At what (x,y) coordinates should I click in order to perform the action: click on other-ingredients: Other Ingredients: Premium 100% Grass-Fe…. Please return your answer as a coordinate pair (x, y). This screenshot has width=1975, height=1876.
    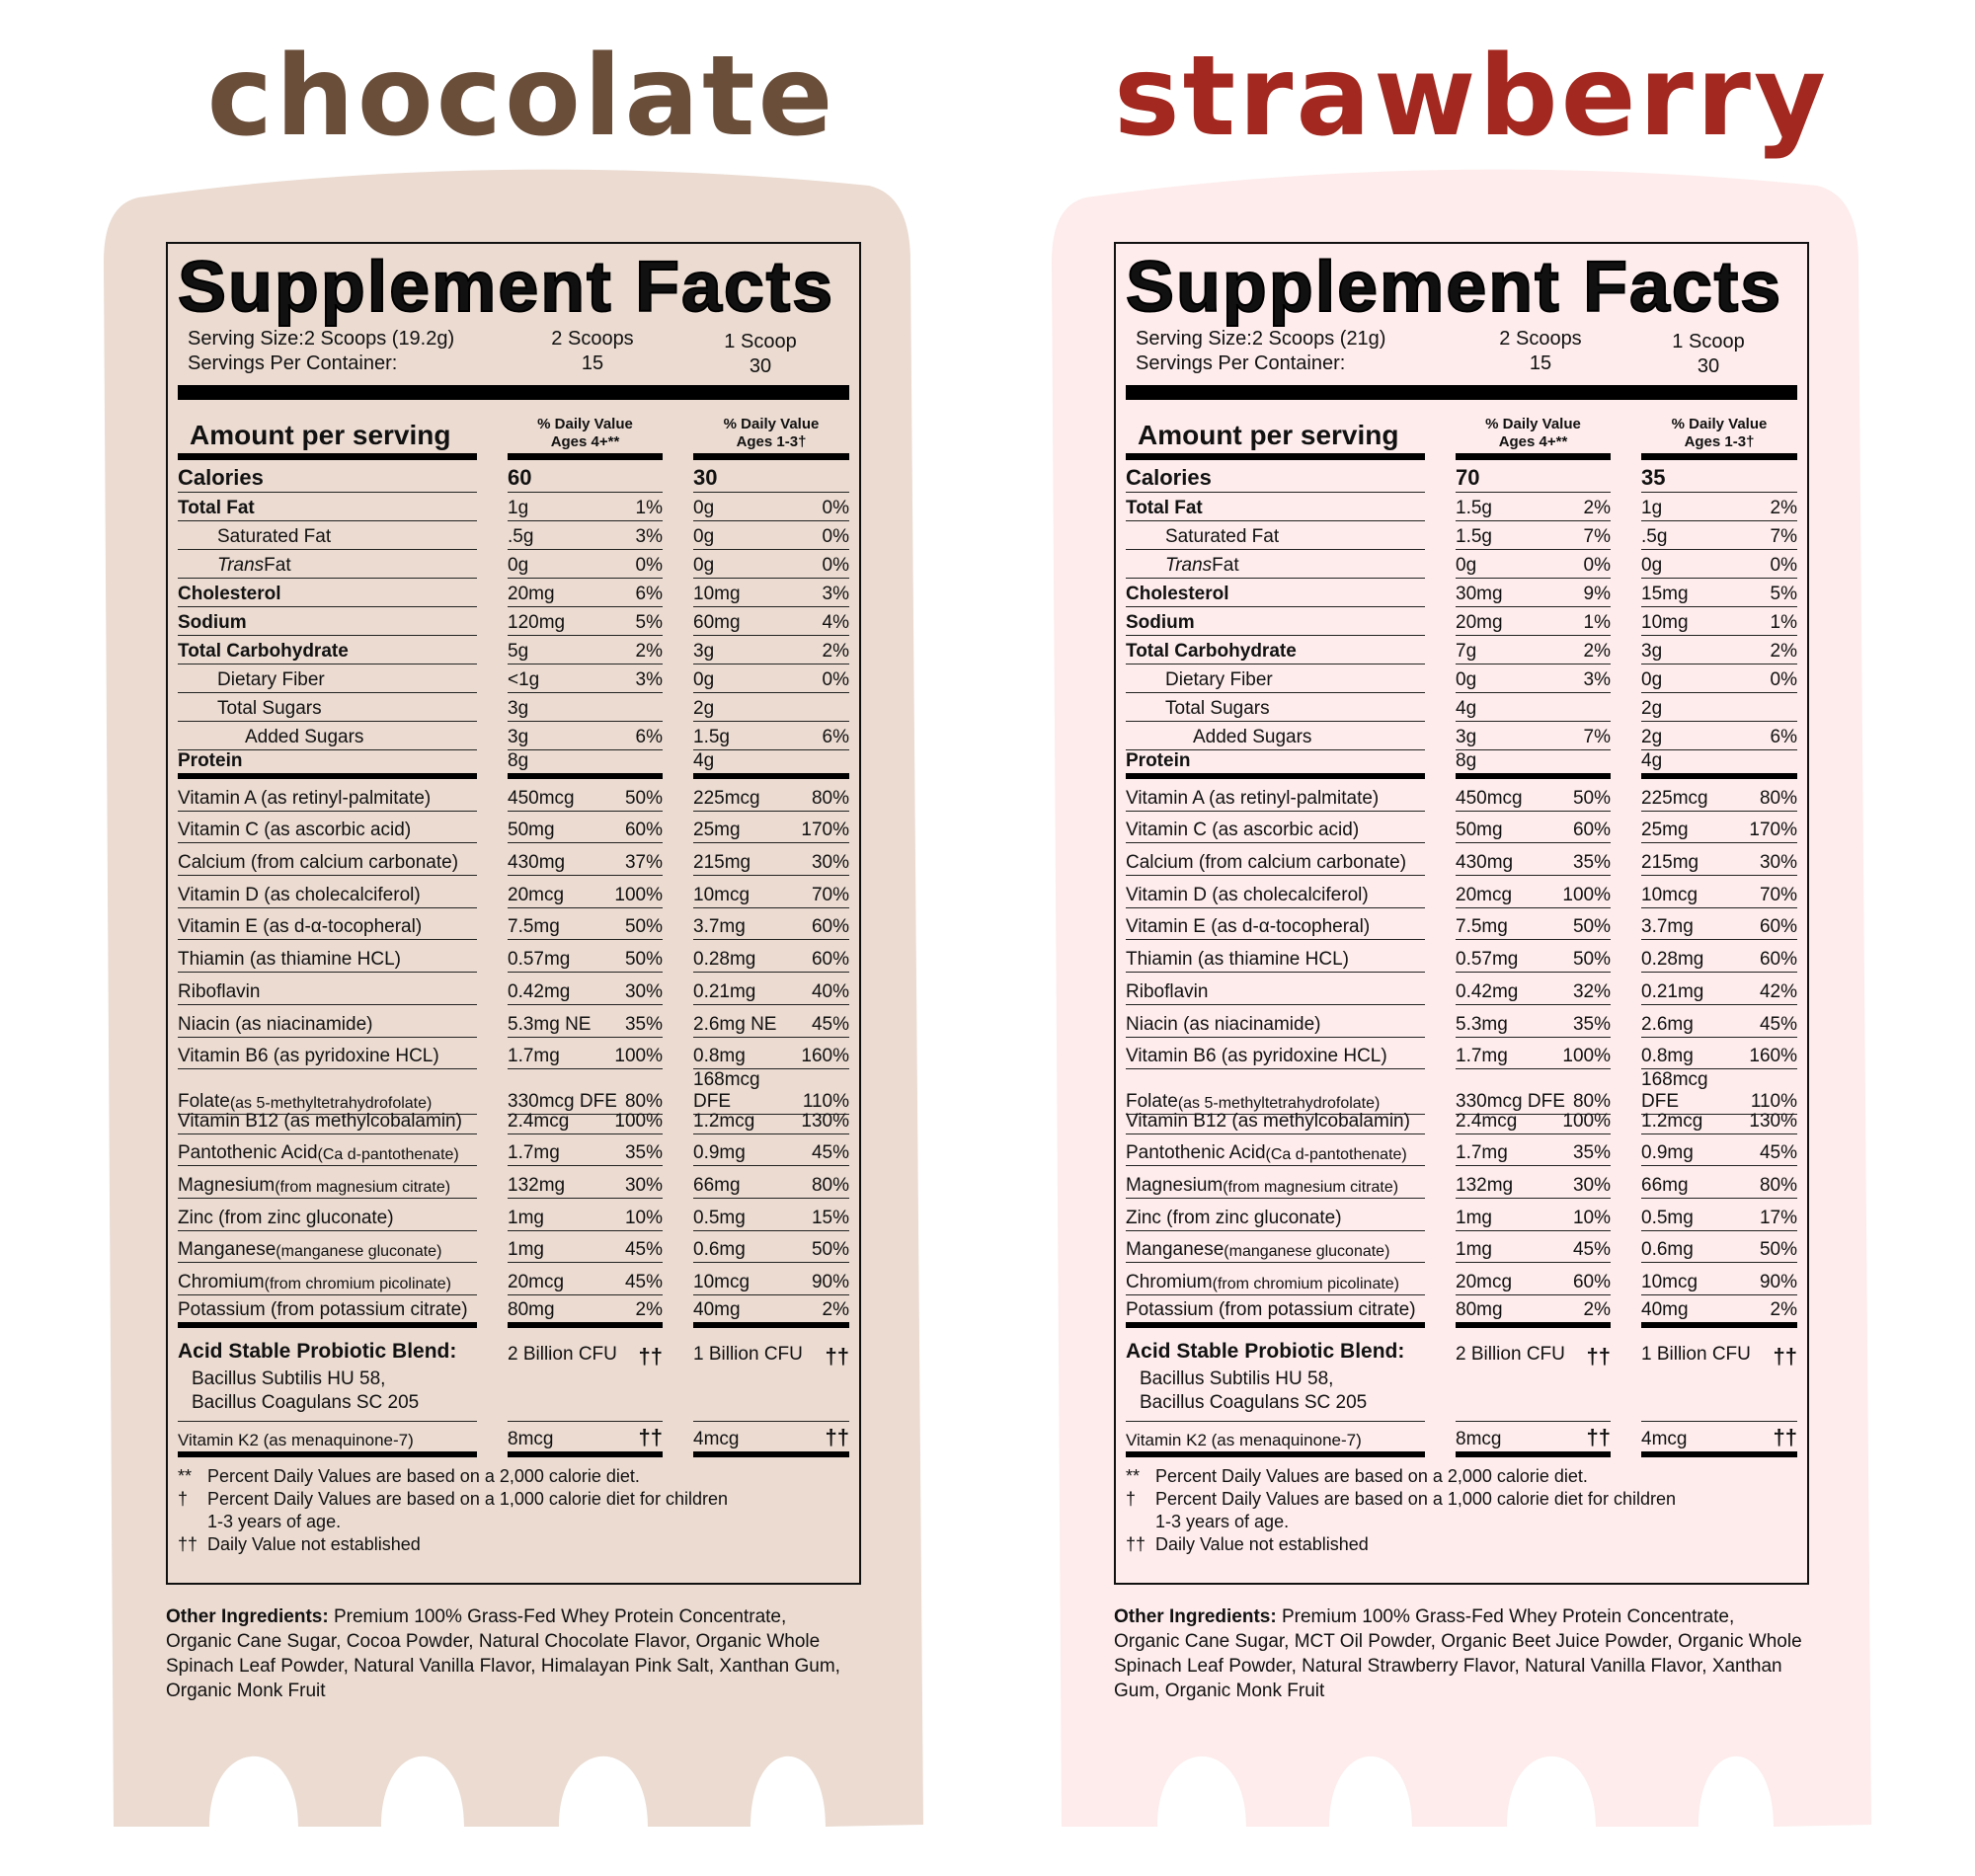
    Looking at the image, I should click on (1459, 1653).